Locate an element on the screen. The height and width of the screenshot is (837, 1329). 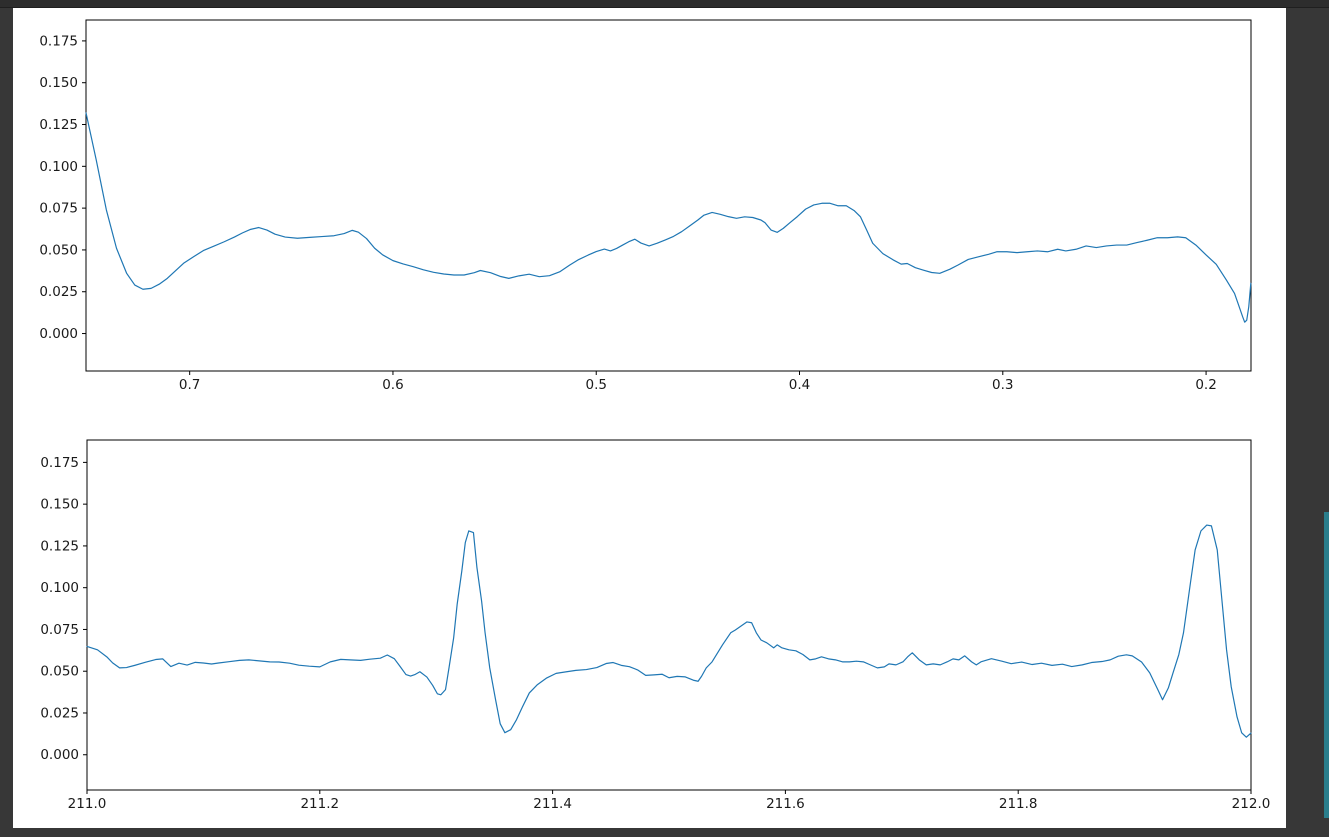
x-tick-label: 0.7 is located at coordinates (189, 385).